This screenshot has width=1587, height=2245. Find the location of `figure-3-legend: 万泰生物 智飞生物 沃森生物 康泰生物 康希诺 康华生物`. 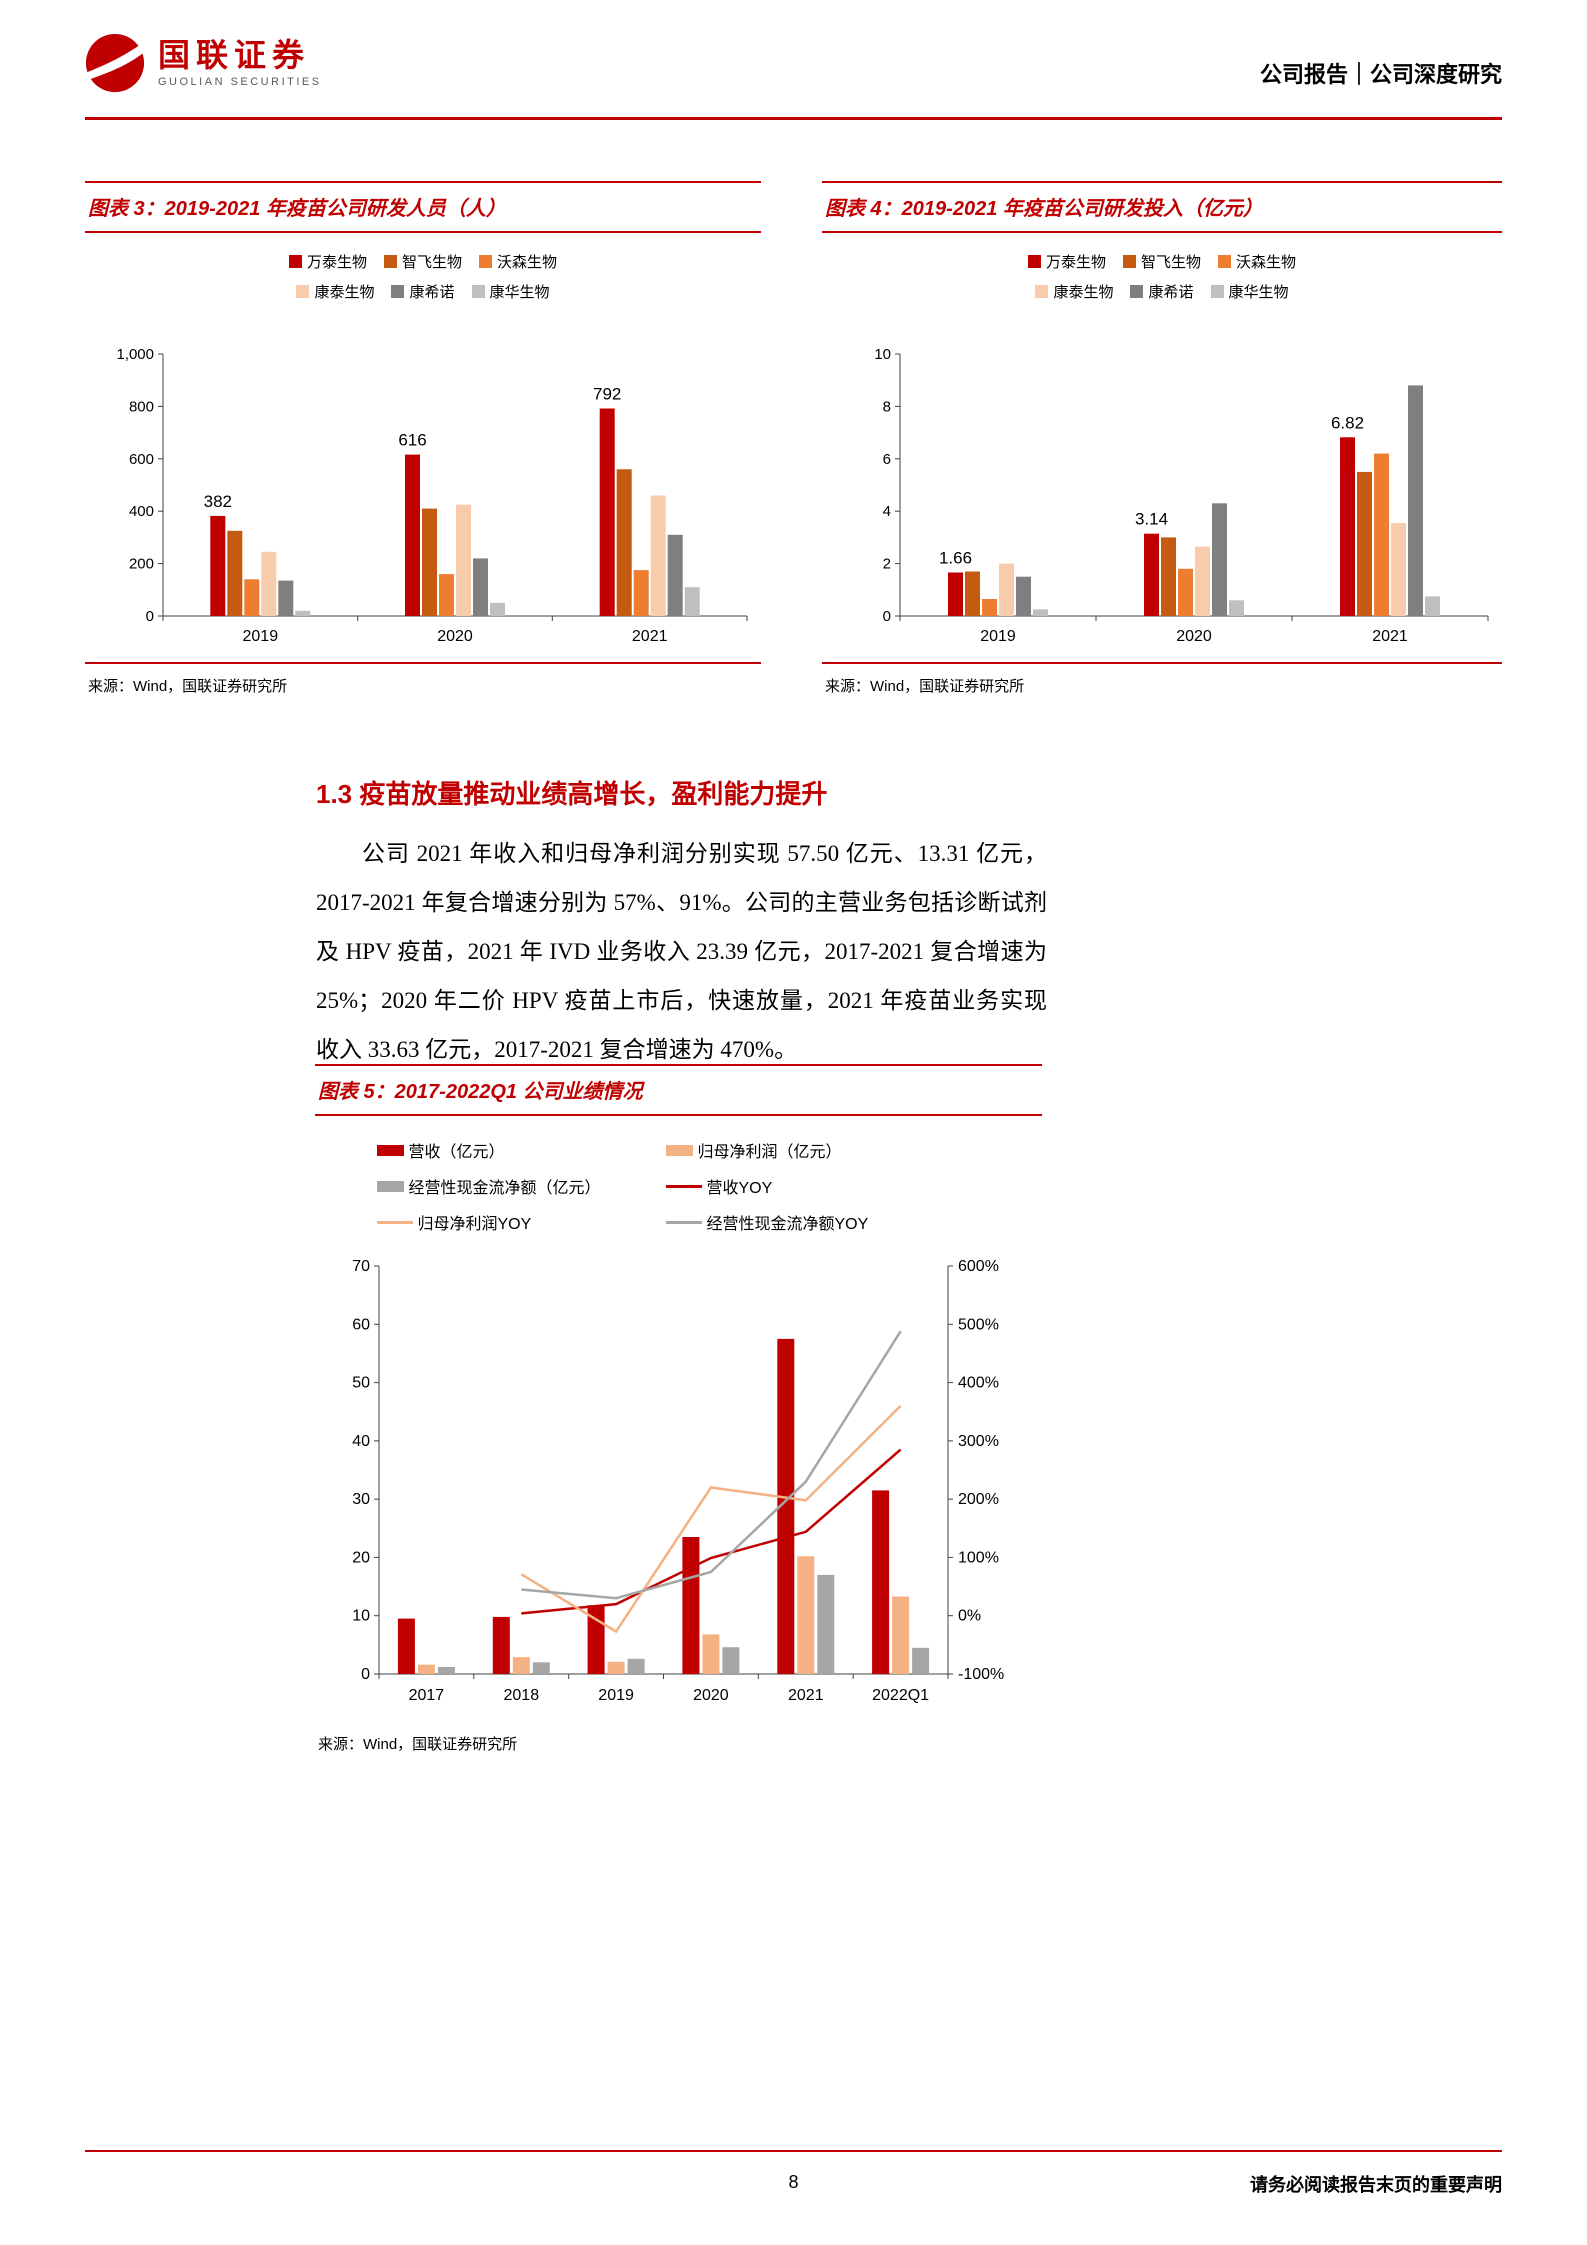

figure-3-legend: 万泰生物 智飞生物 沃森生物 康泰生物 康希诺 康华生物 is located at coordinates (423, 276).